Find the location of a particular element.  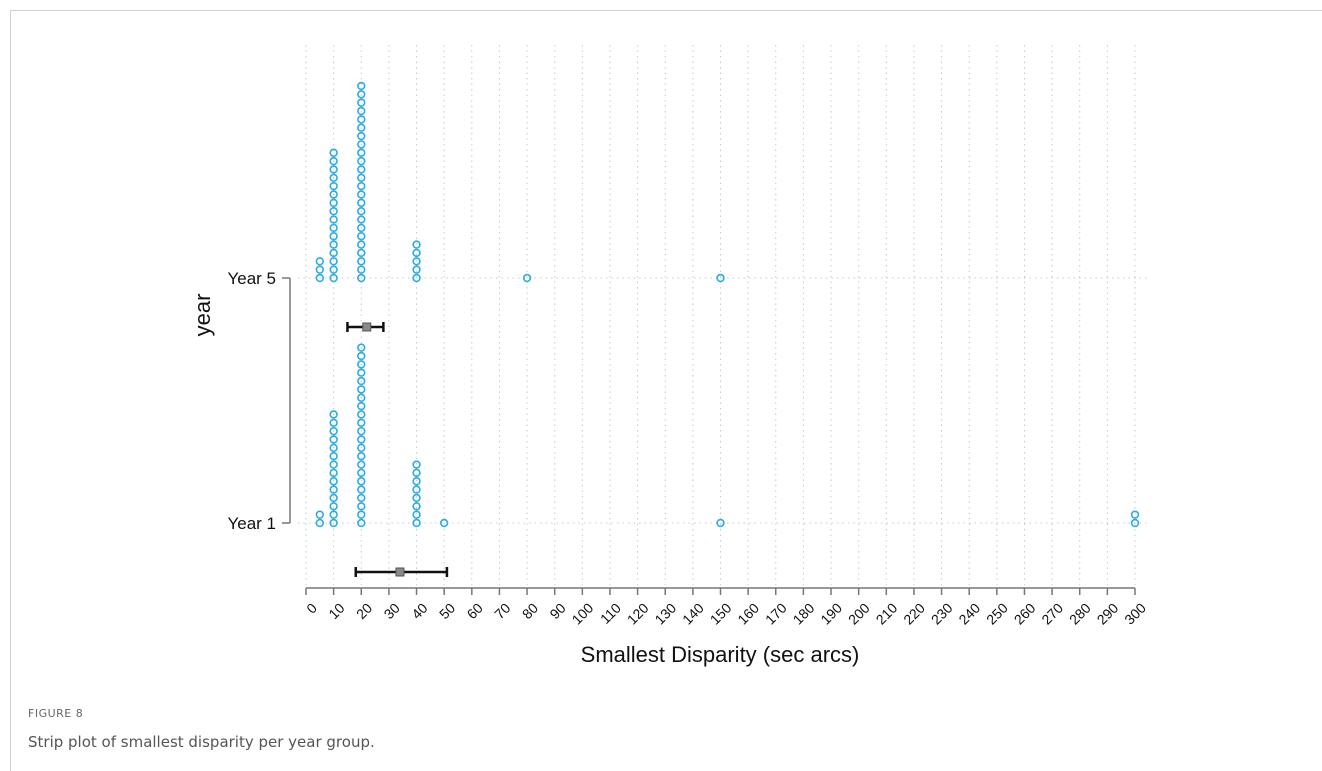

x-tick-label: 180 is located at coordinates (804, 614).